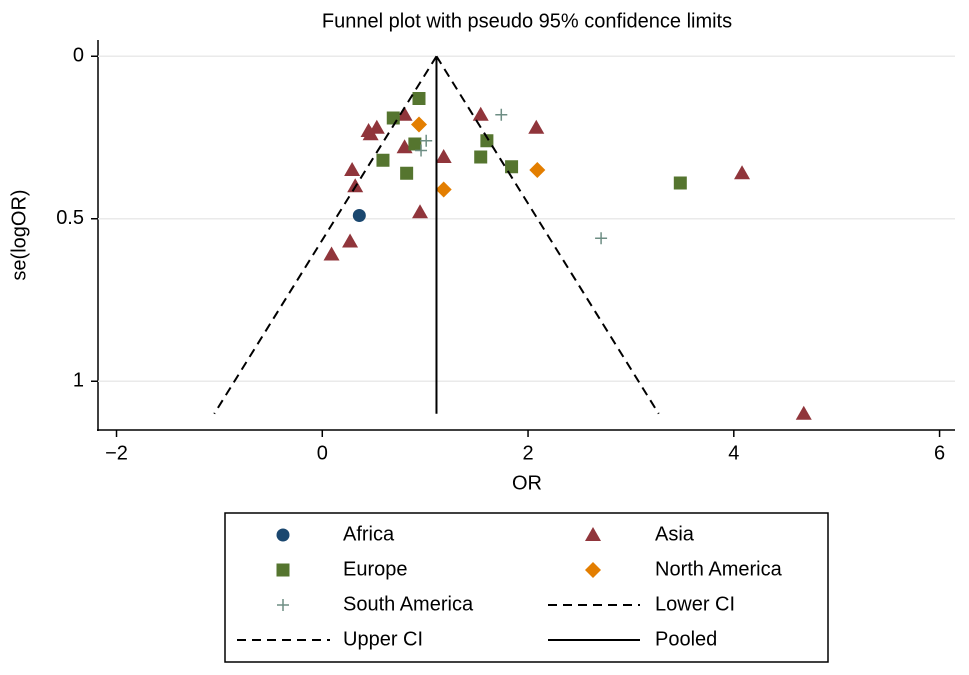  What do you see at coordinates (527, 453) in the screenshot?
I see `x-tick-label: 2` at bounding box center [527, 453].